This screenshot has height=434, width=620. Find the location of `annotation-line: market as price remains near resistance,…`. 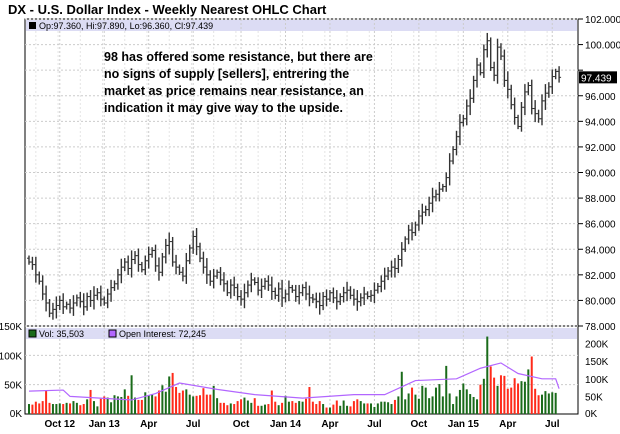

annotation-line: market as price remains near resistance,… is located at coordinates (234, 91).